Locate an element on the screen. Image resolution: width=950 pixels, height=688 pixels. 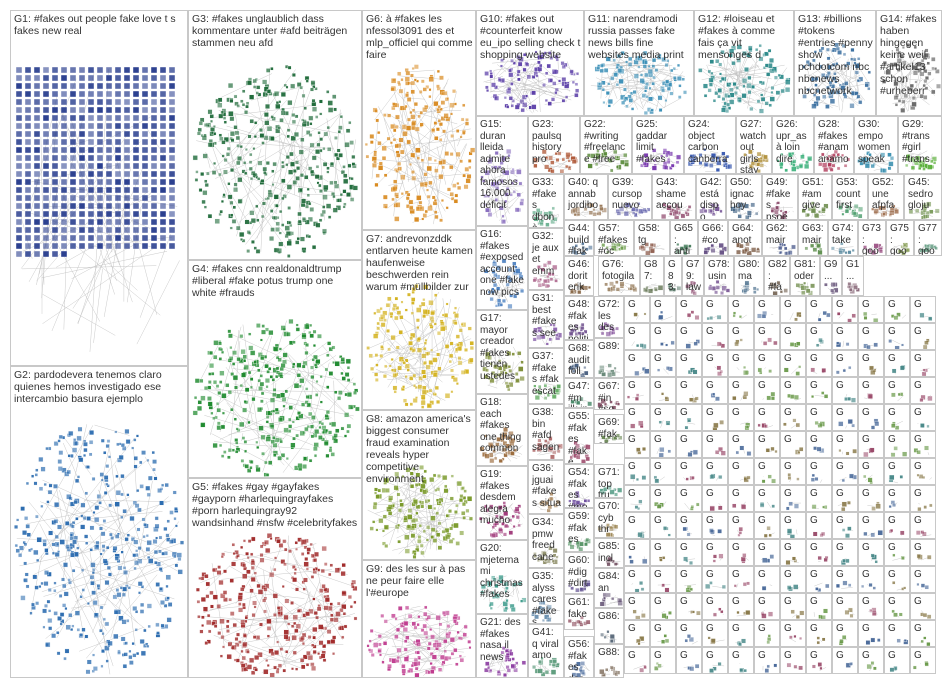
group-cell-g63: G63: mair is located at coordinates (813, 238).